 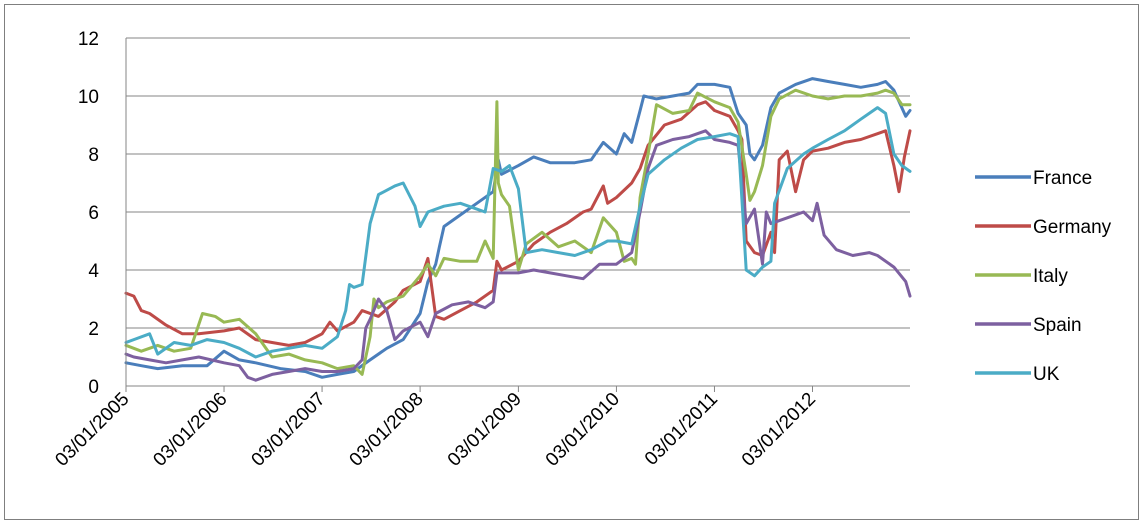 What do you see at coordinates (93, 271) in the screenshot?
I see `y-tick-label: 4` at bounding box center [93, 271].